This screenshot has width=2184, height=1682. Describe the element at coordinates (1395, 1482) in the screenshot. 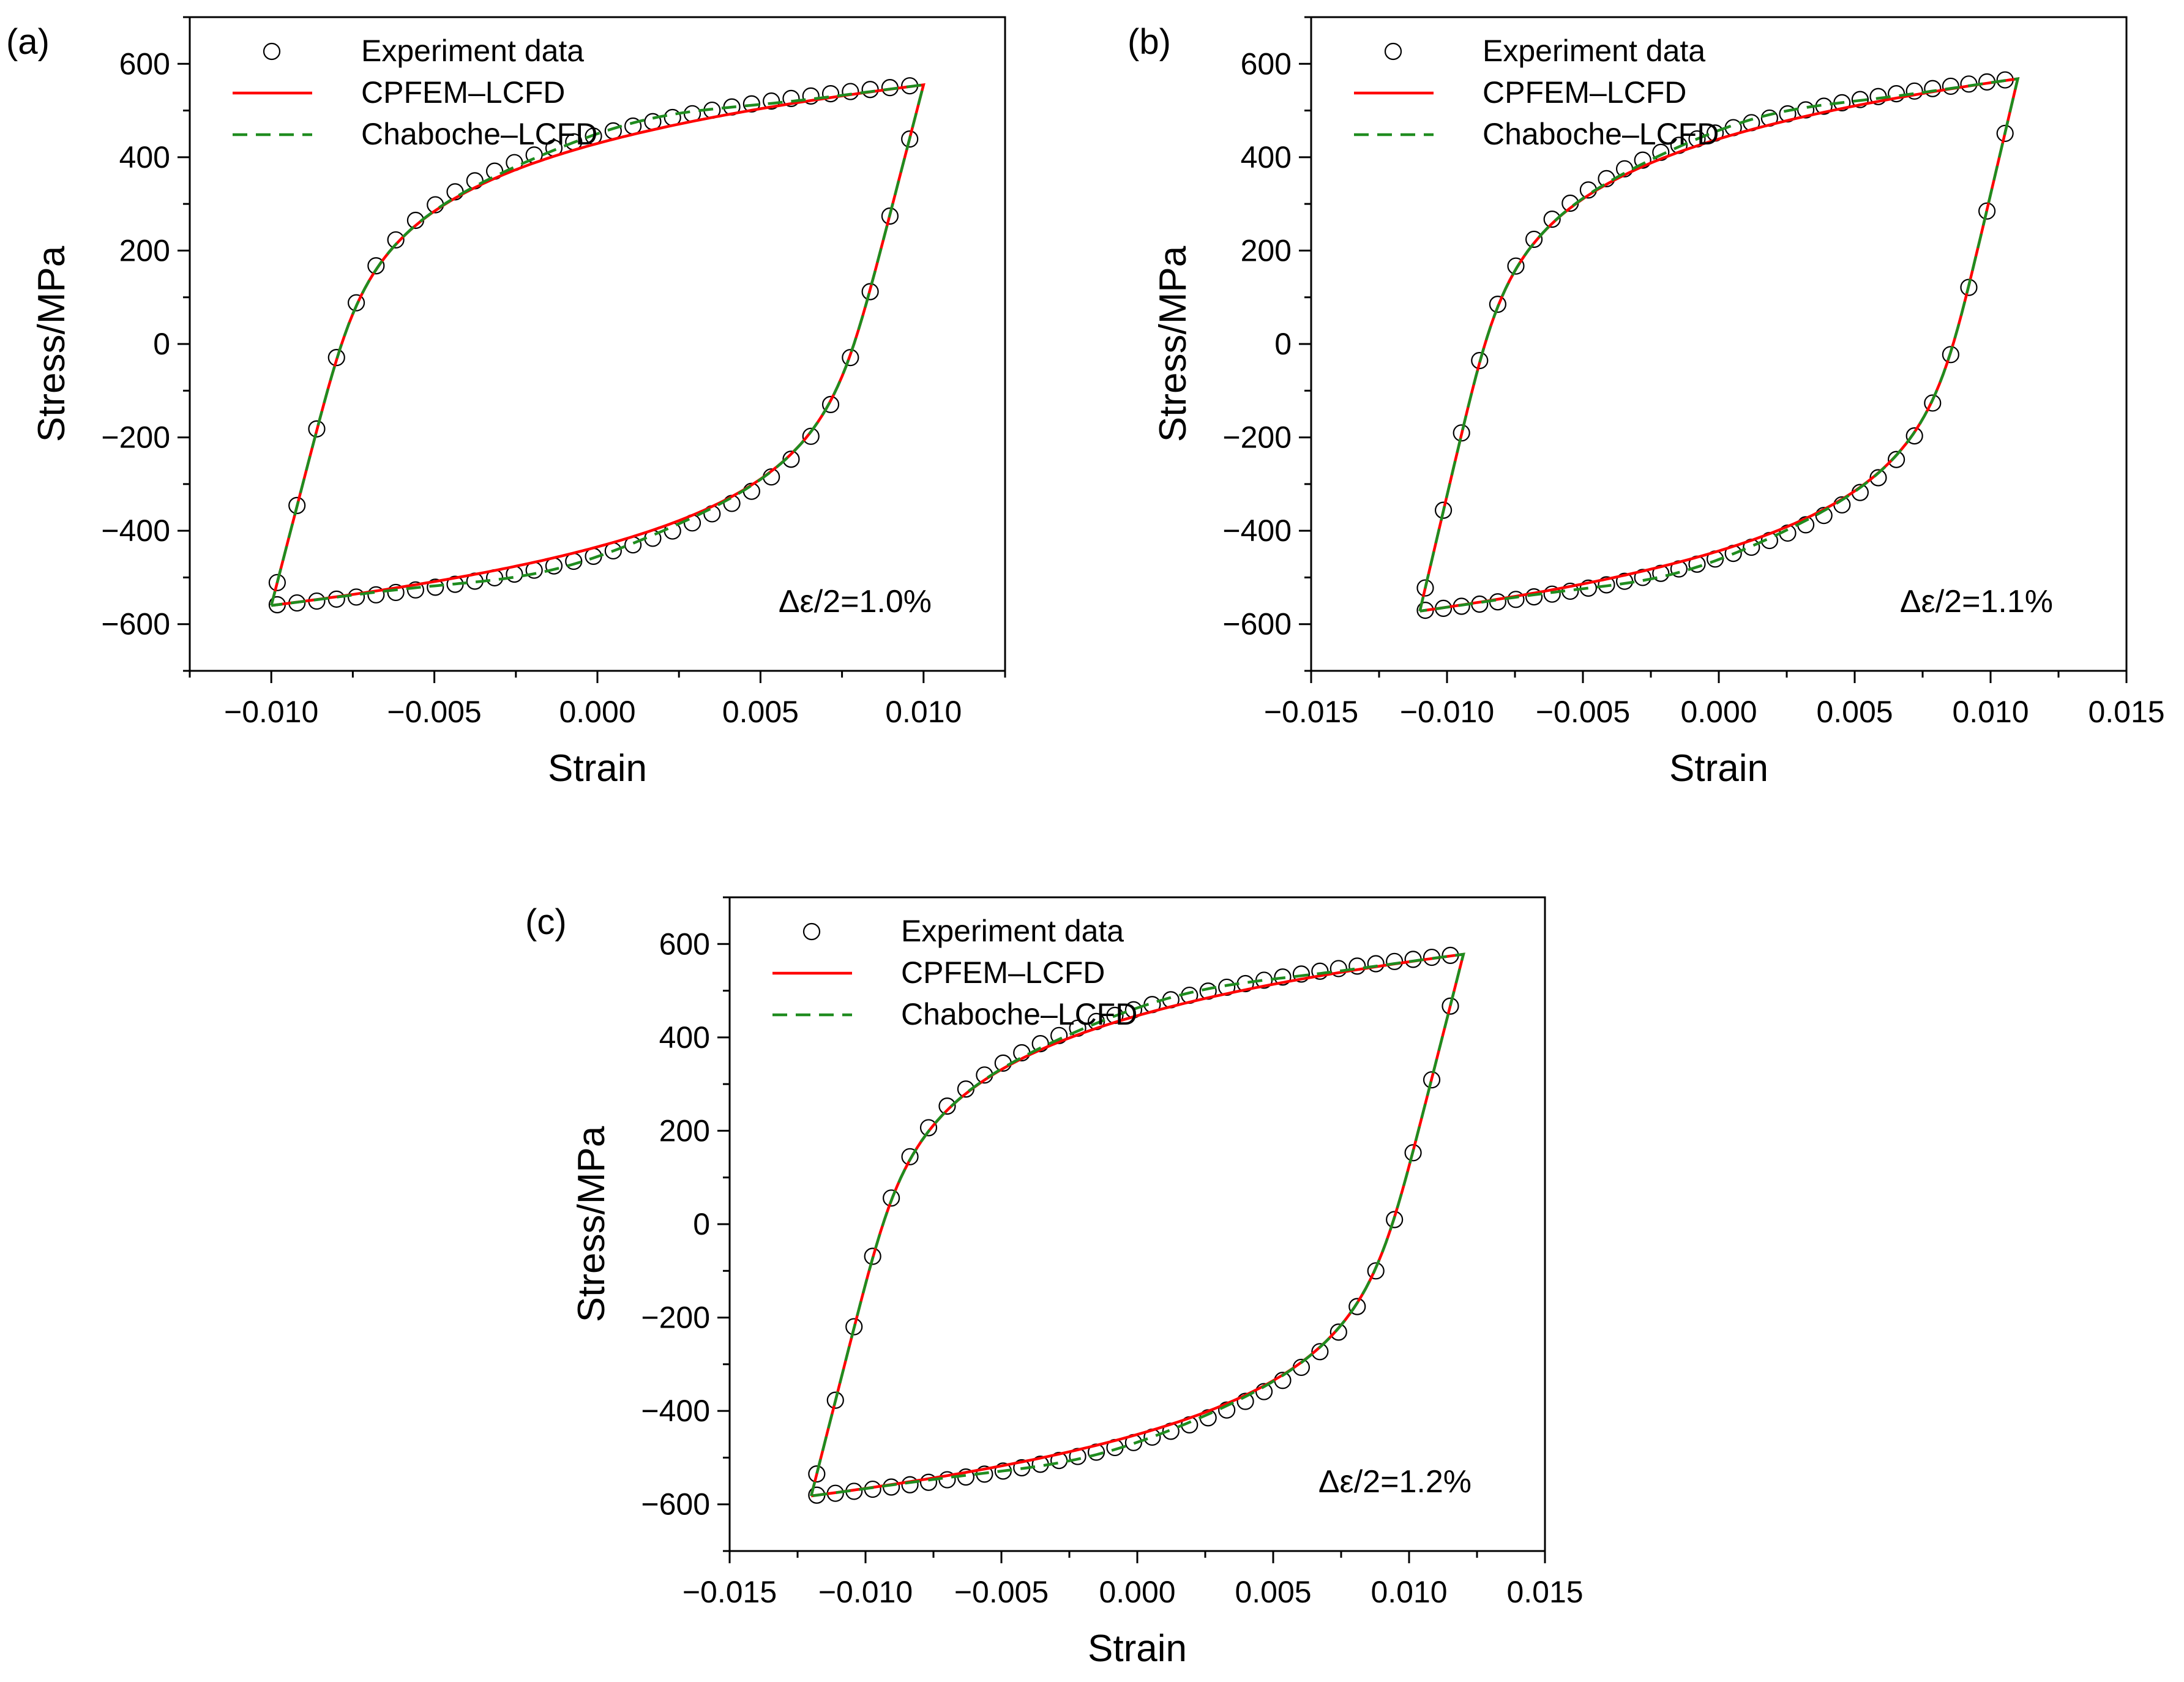

I see `strain-amplitude-annotation: Δε/2=1.2%` at that location.